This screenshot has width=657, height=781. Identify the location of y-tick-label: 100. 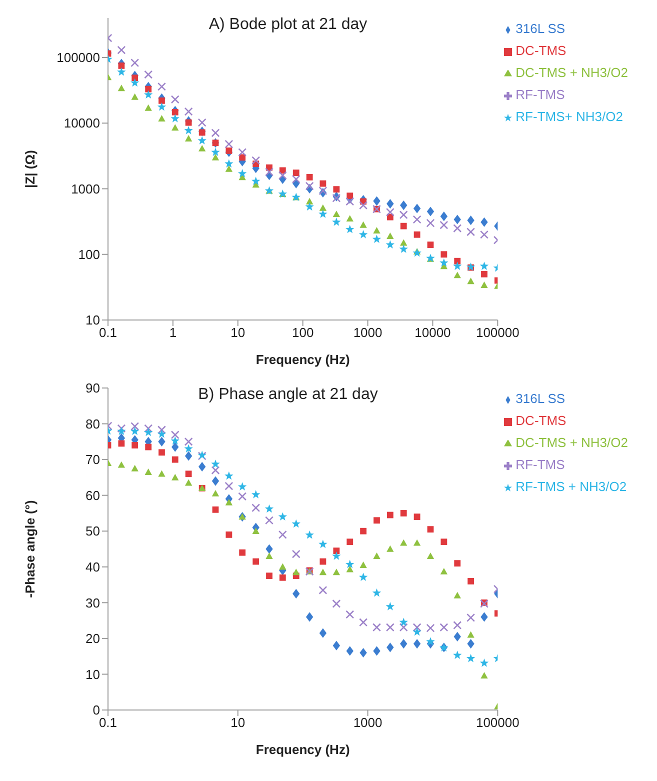
(89, 254).